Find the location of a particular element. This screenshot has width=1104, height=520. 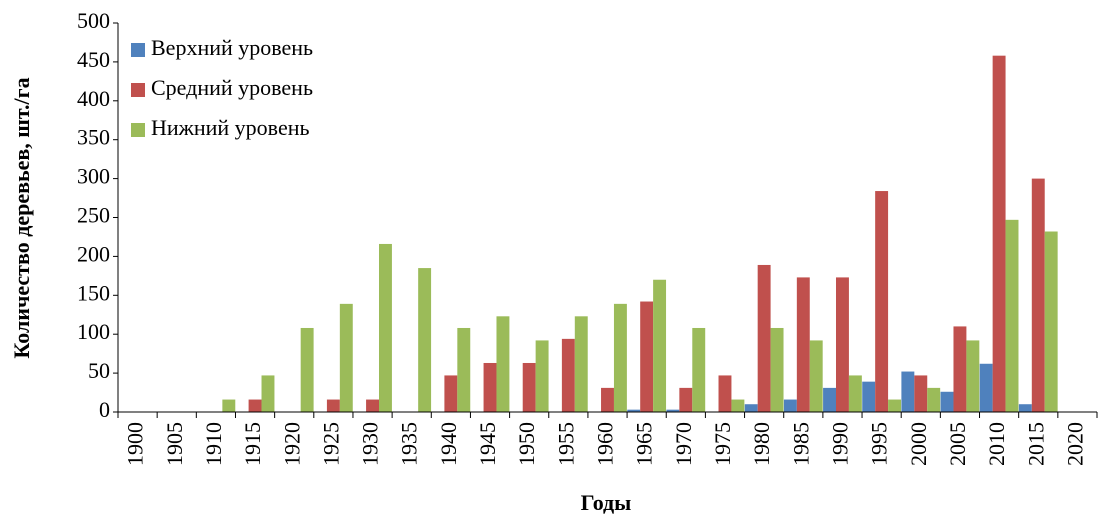

legend-label: Средний уровень is located at coordinates (232, 87).